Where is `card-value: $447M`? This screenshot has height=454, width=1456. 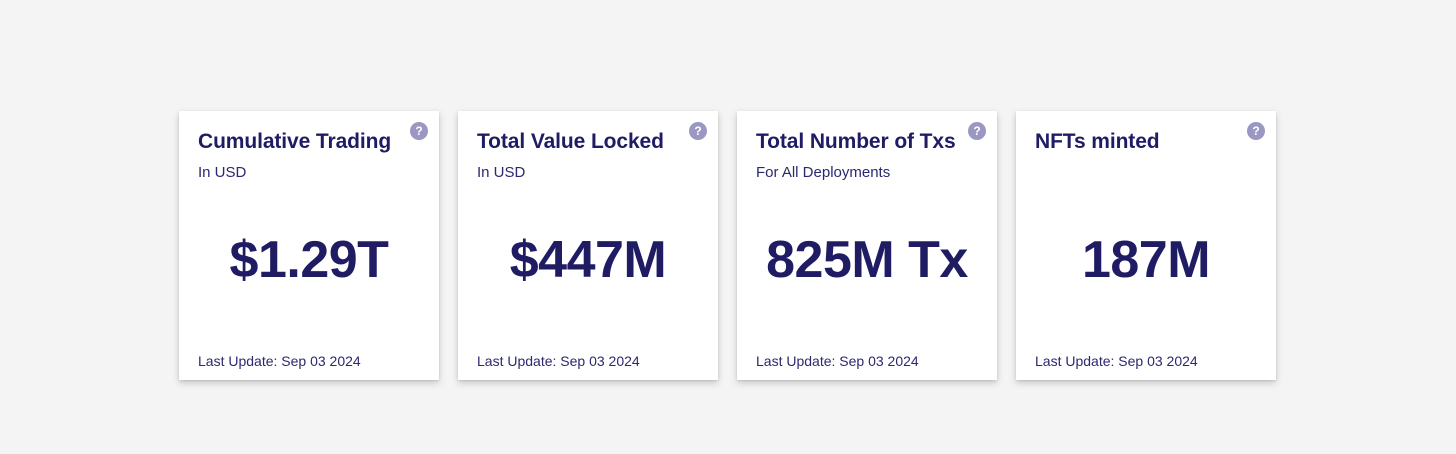 card-value: $447M is located at coordinates (588, 260).